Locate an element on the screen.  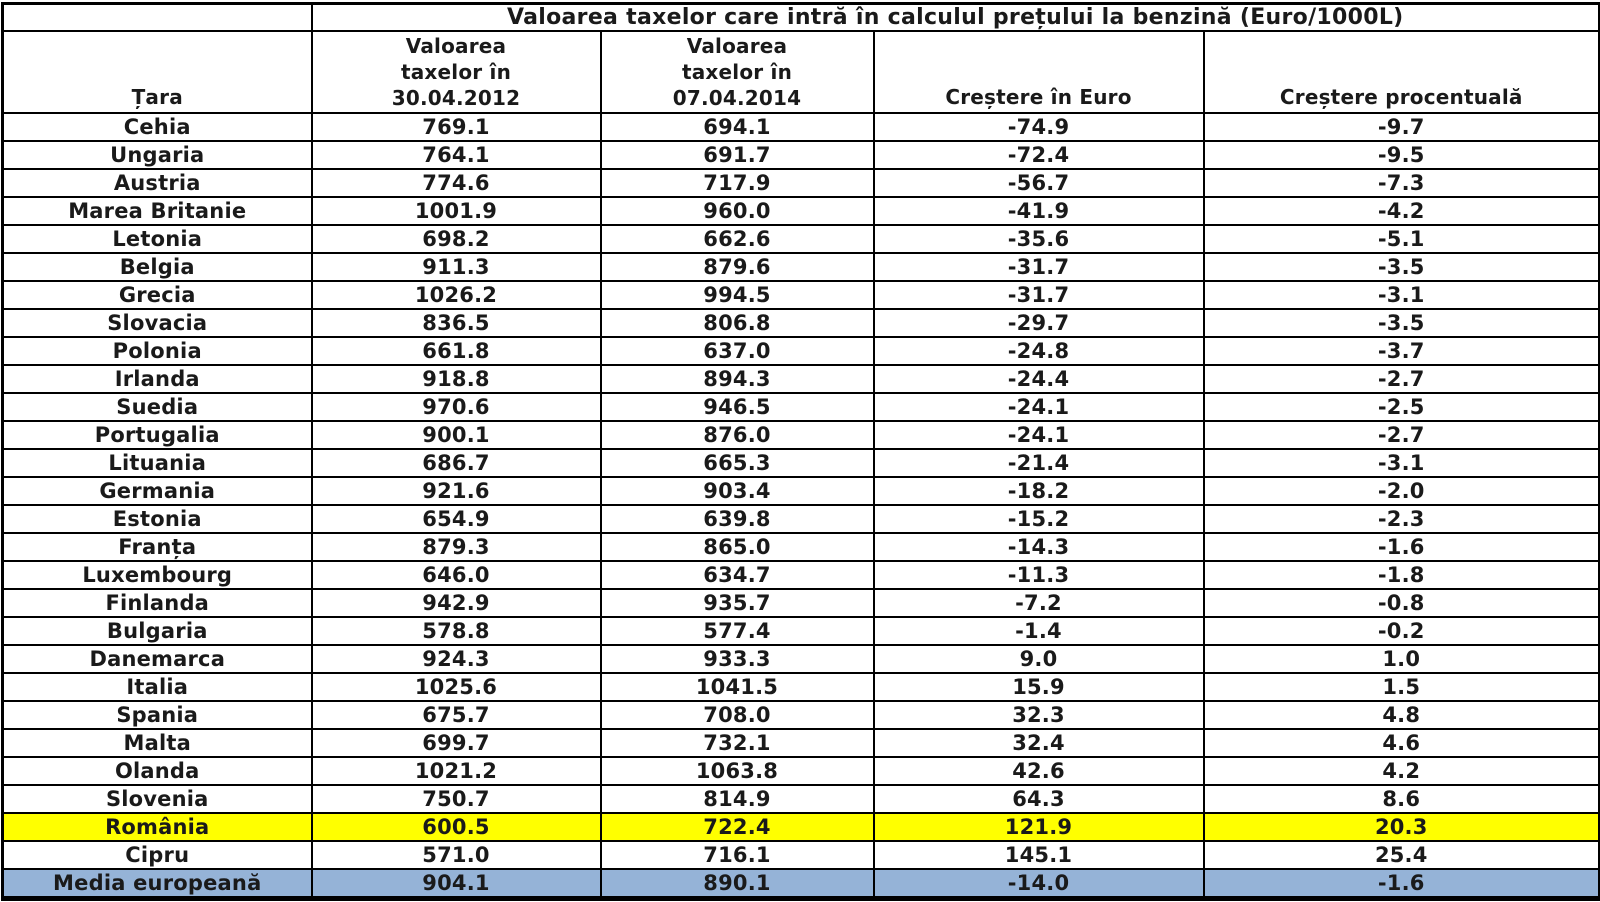
taxe-2014-cell: 879.6 is located at coordinates (737, 267).